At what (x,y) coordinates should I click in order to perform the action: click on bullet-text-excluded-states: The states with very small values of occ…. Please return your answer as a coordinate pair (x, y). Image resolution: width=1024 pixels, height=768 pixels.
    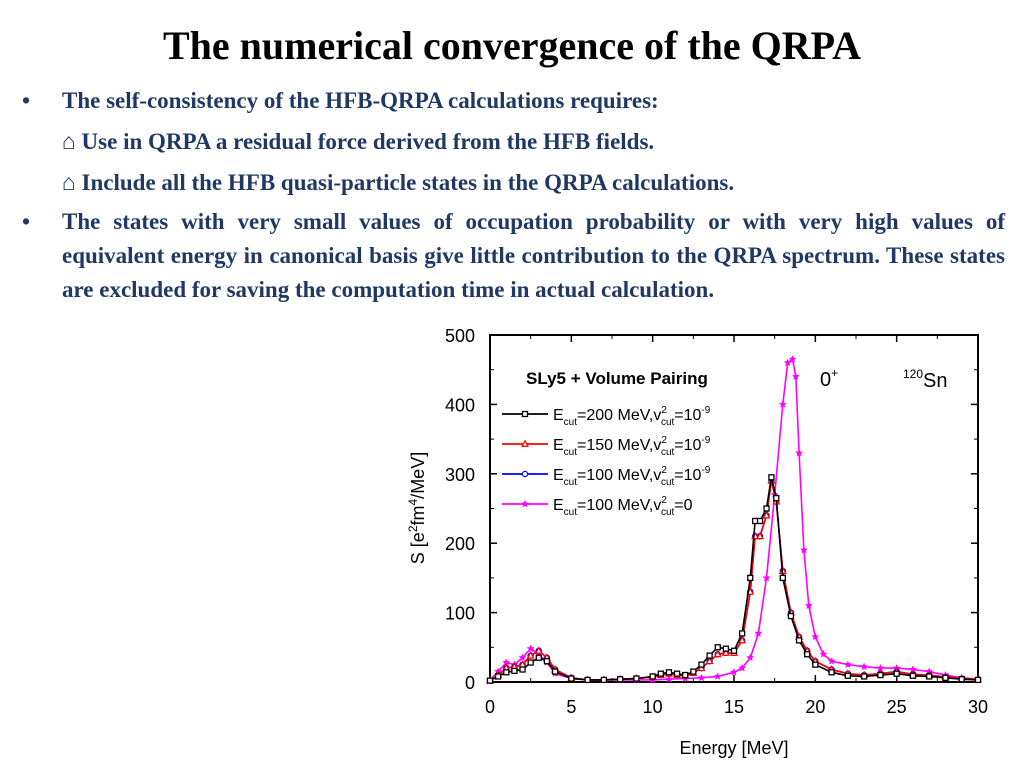
    Looking at the image, I should click on (533, 255).